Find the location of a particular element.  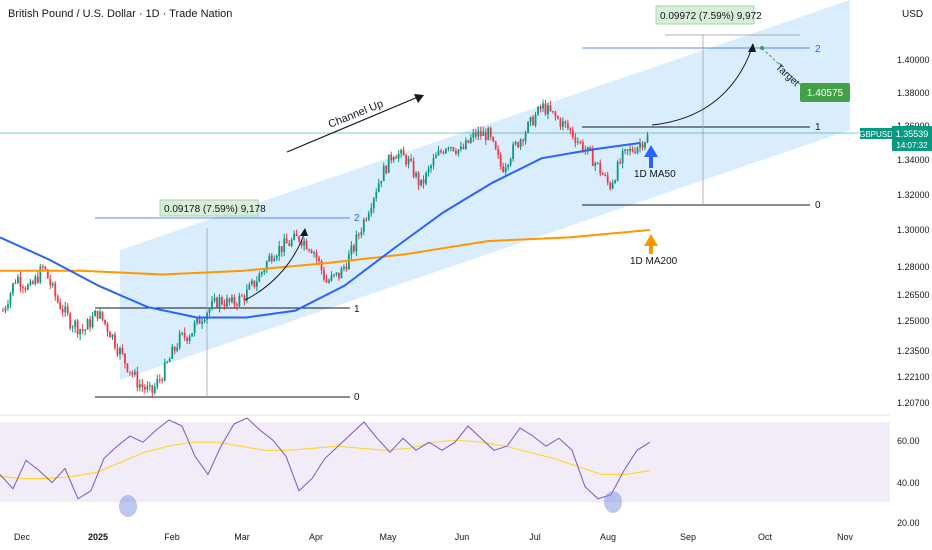

x-tick-label: Aug is located at coordinates (608, 537).